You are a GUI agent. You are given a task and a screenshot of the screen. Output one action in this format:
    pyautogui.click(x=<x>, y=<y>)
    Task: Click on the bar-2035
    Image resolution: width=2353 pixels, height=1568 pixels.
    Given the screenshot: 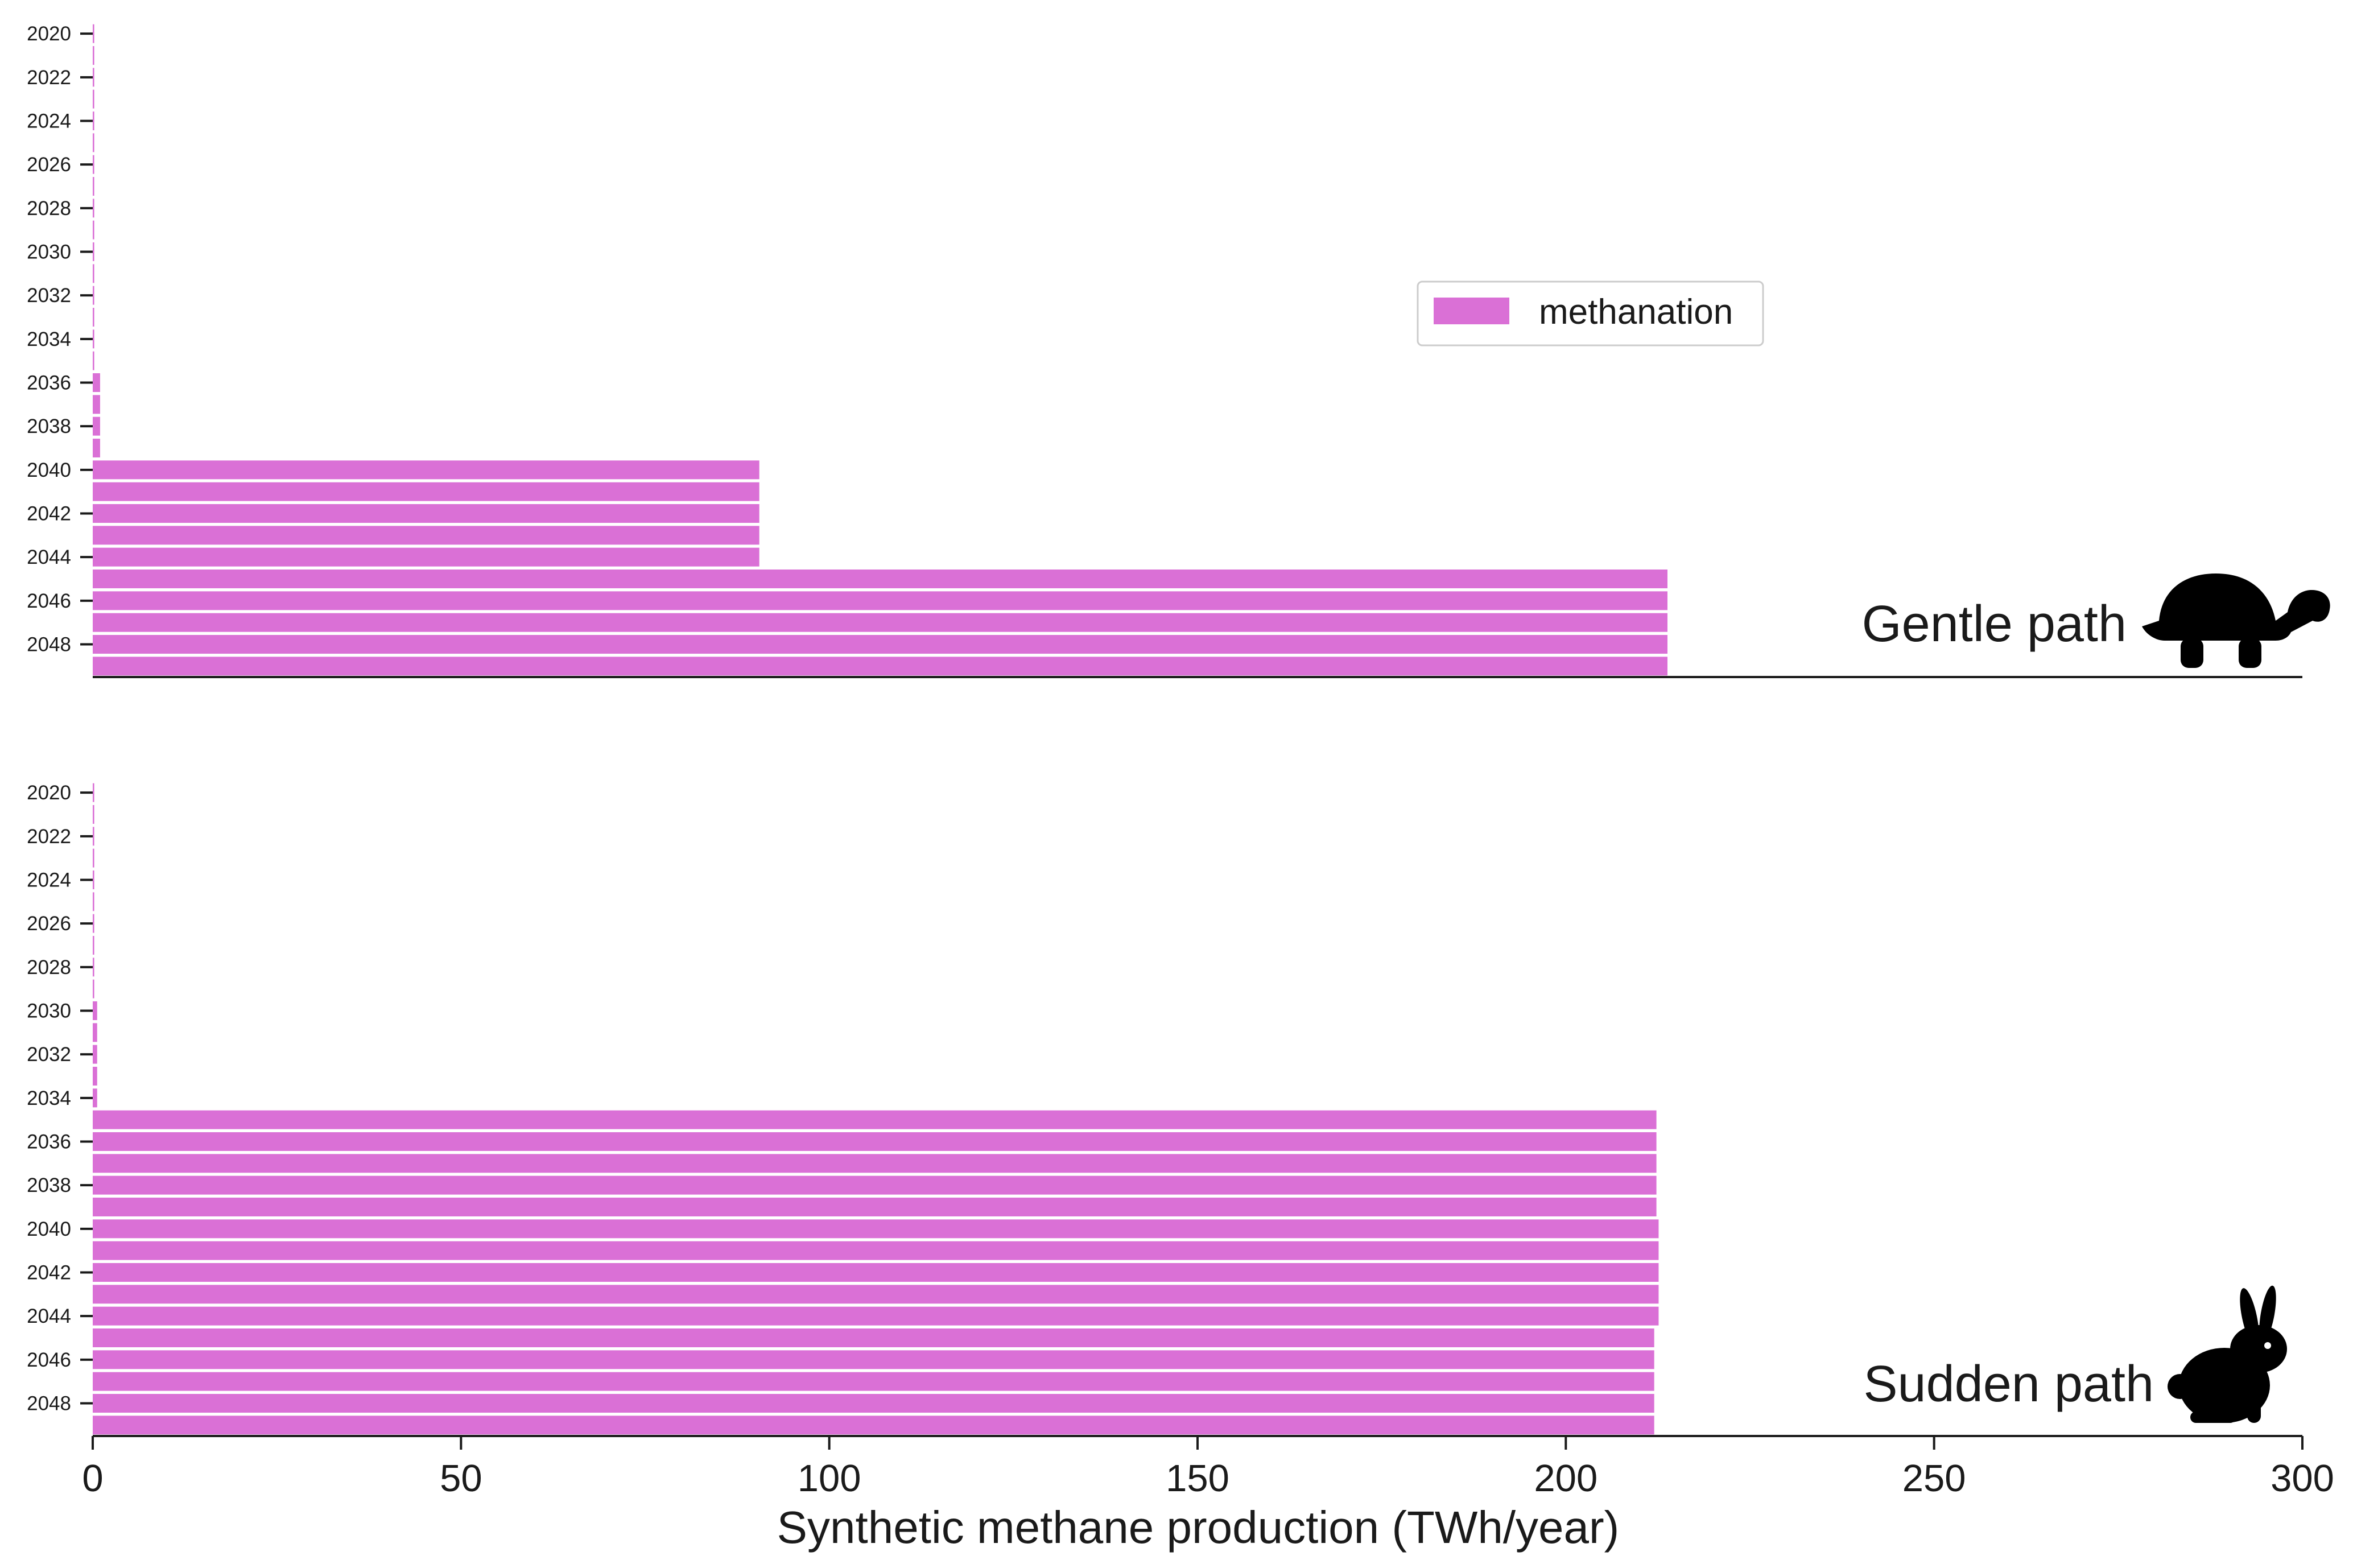 What is the action you would take?
    pyautogui.click(x=875, y=1119)
    